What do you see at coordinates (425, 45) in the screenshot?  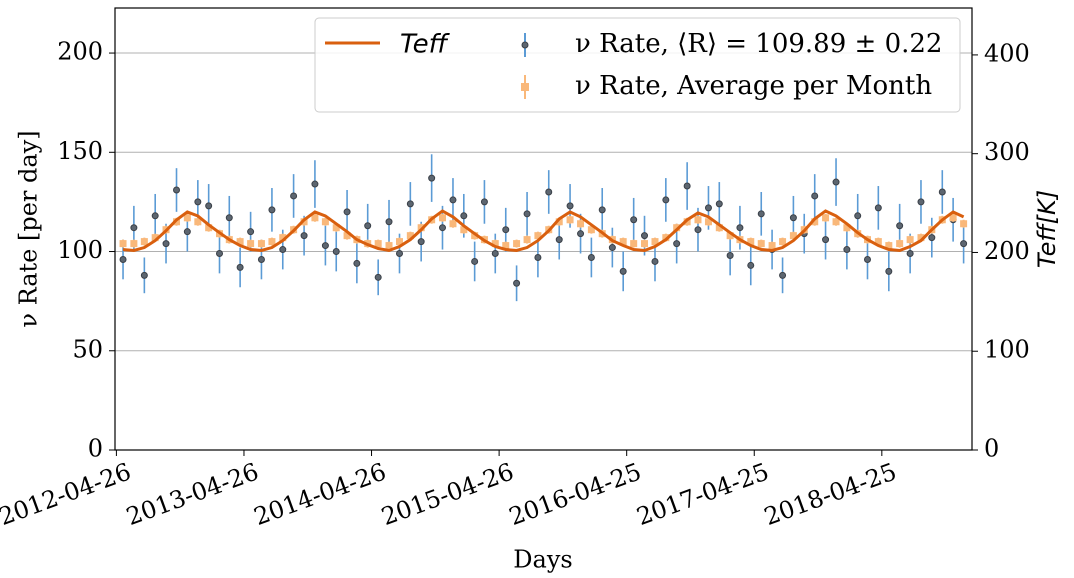 I see `legend-label: Teff` at bounding box center [425, 45].